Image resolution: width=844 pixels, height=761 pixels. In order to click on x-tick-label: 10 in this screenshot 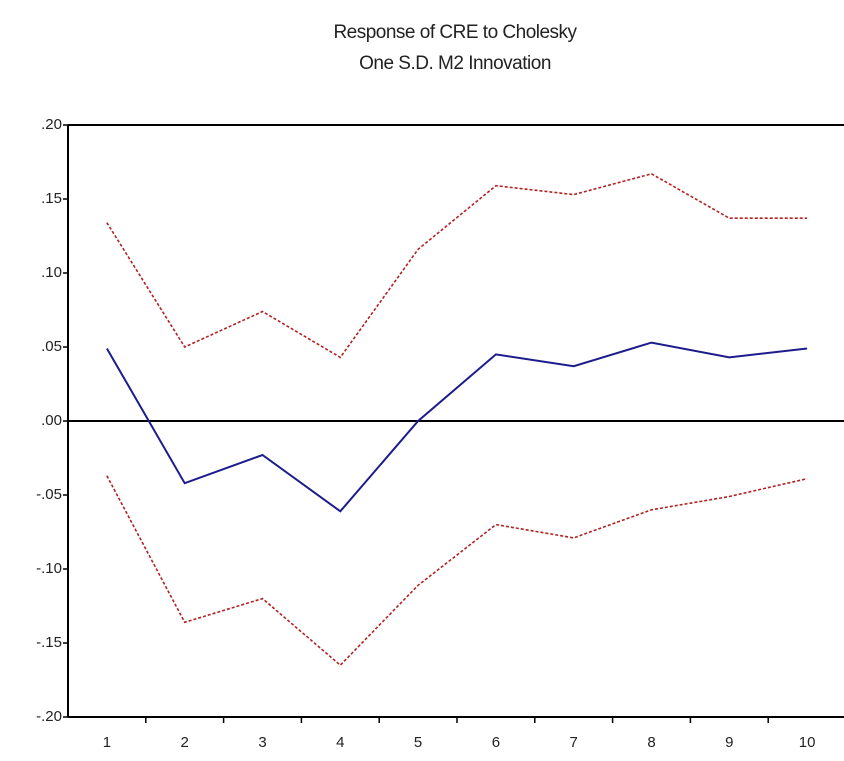, I will do `click(807, 742)`.